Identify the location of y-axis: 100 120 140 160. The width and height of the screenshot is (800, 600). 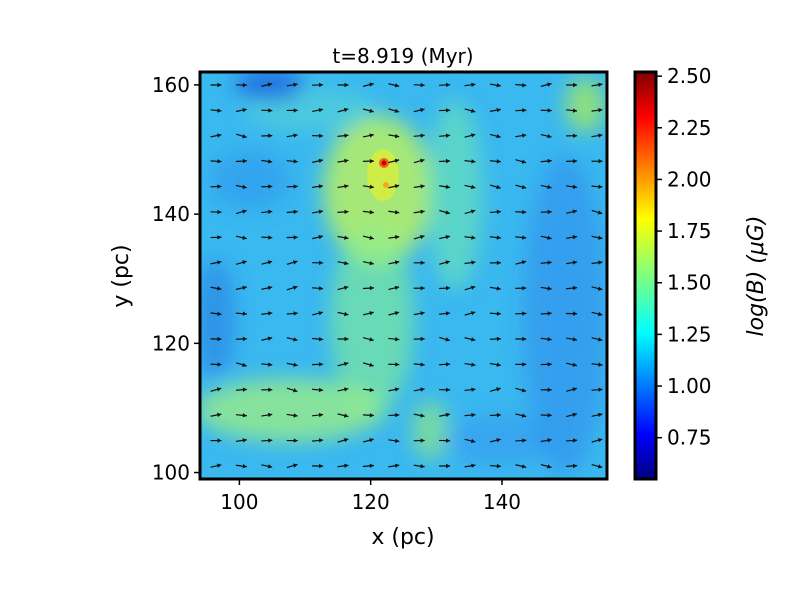
(176, 279).